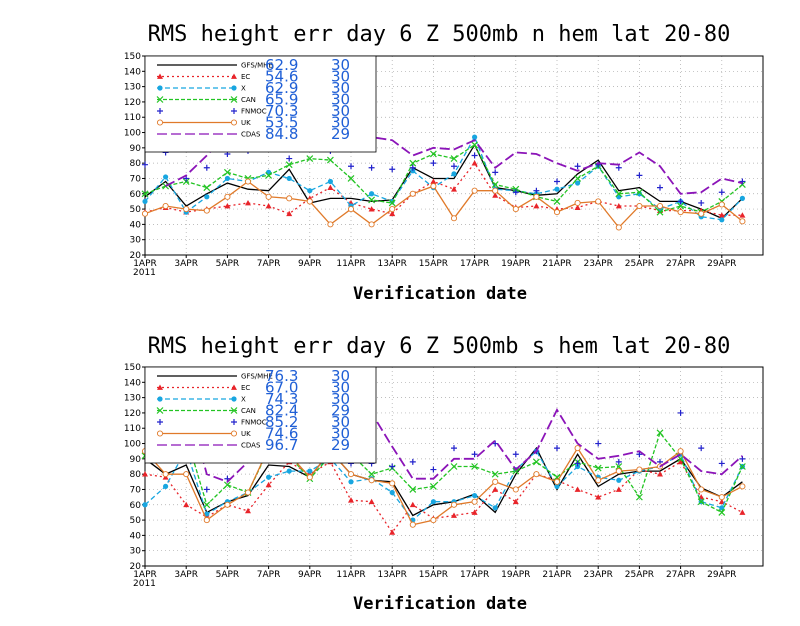 Image resolution: width=800 pixels, height=626 pixels. What do you see at coordinates (136, 552) in the screenshot?
I see `chart-2-ytick-label: 30` at bounding box center [136, 552].